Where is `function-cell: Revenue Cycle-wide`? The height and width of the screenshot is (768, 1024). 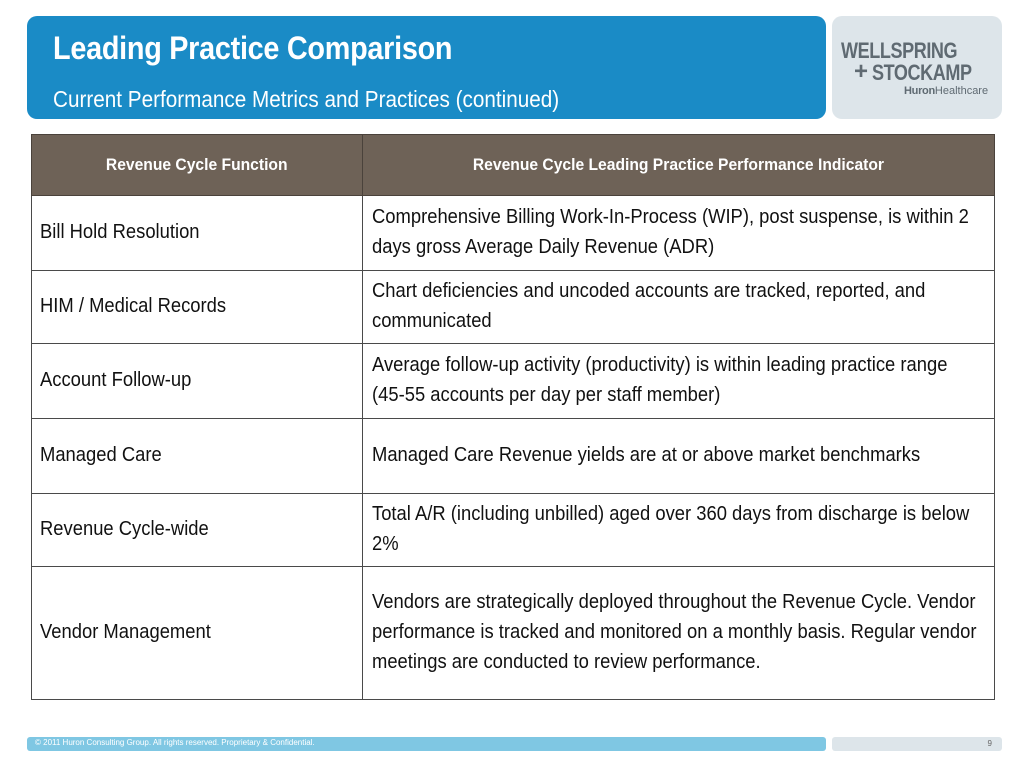
function-cell: Revenue Cycle-wide is located at coordinates (197, 530).